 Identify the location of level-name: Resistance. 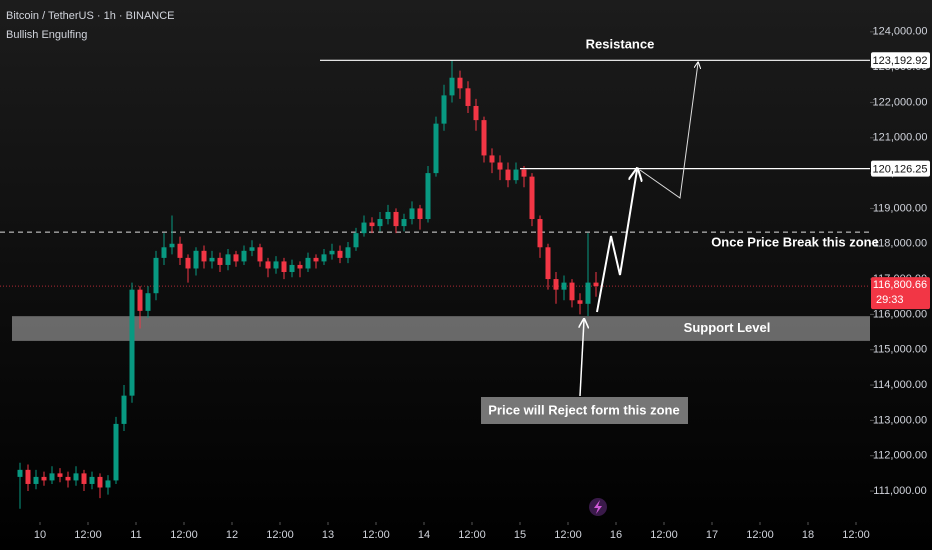
(620, 44).